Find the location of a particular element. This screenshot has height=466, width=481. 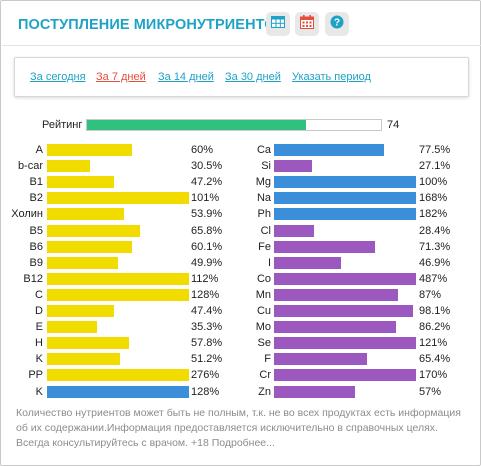

period-7-days-link: За 7 дней is located at coordinates (121, 77).